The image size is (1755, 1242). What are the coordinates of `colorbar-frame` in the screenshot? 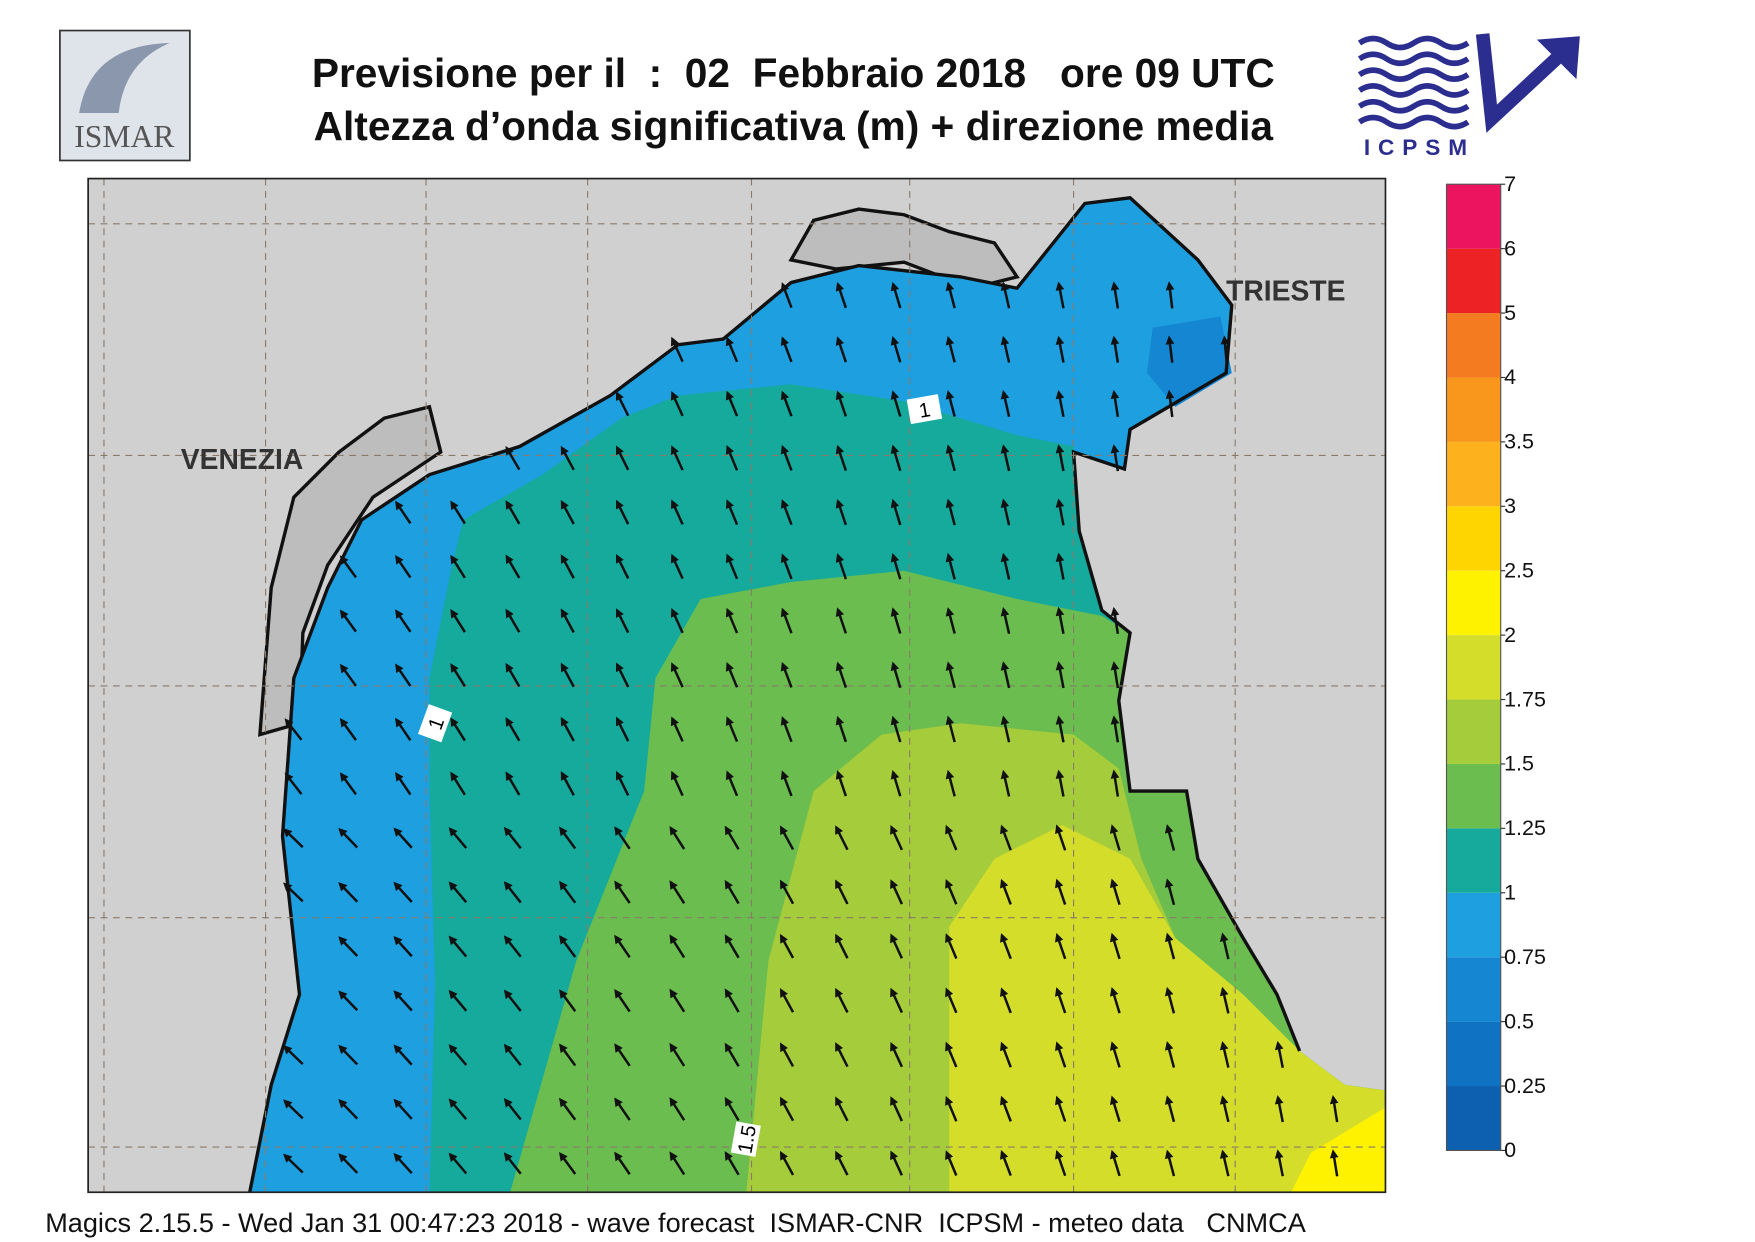 It's located at (1473, 667).